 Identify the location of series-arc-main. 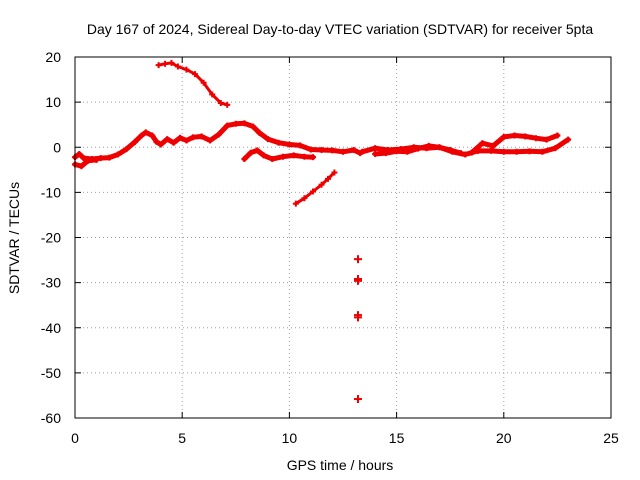
(218, 141).